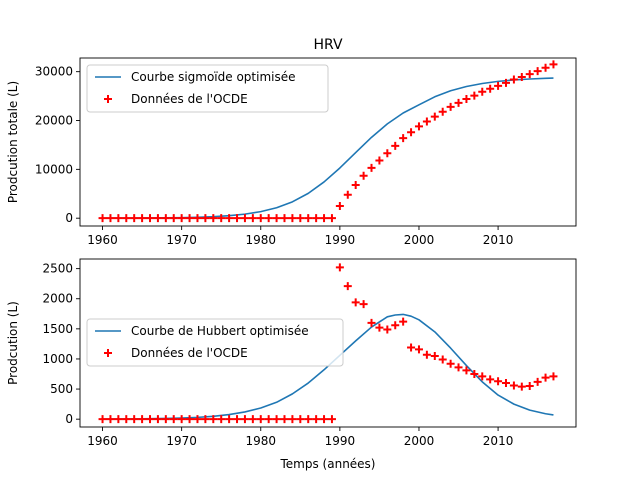  Describe the element at coordinates (213, 77) in the screenshot. I see `legend-entry-label: Courbe sigmoïde optimisée` at that location.